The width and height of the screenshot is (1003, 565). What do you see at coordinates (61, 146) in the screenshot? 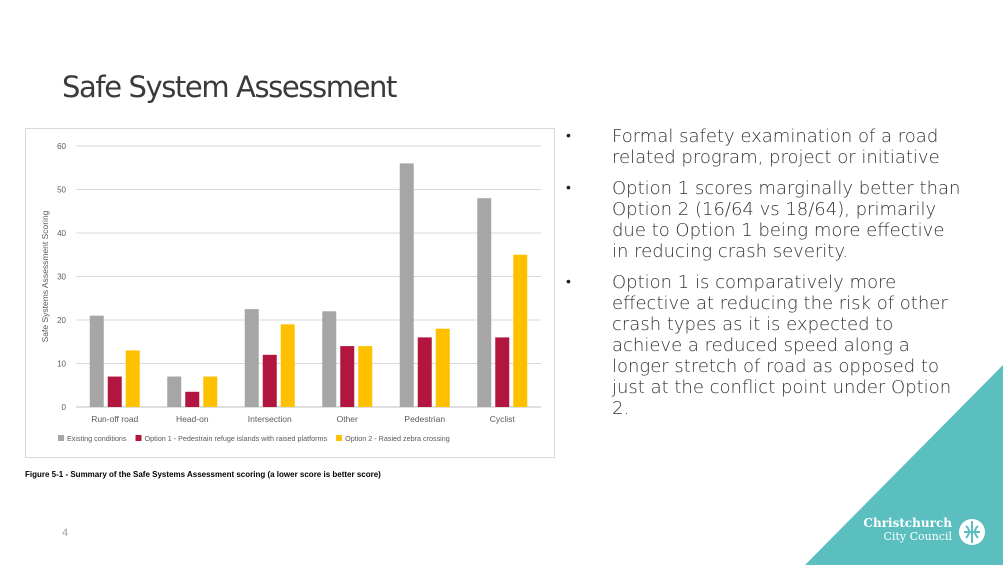
I see `y-tick-label: 60` at bounding box center [61, 146].